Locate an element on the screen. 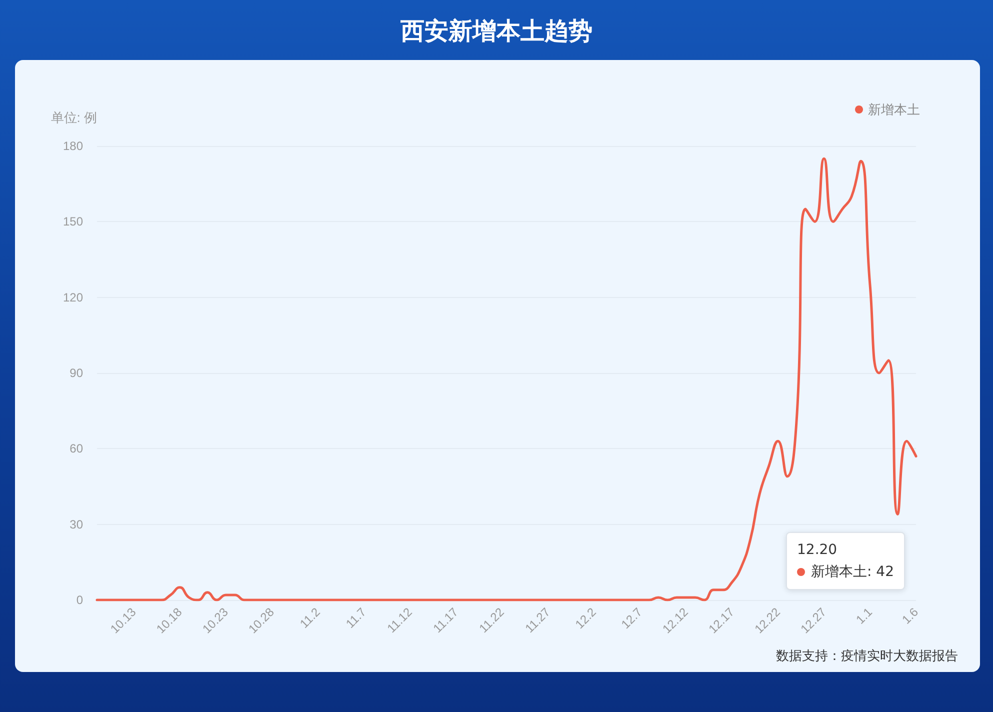 The width and height of the screenshot is (993, 712). legend-label: 新增本土 is located at coordinates (894, 109).